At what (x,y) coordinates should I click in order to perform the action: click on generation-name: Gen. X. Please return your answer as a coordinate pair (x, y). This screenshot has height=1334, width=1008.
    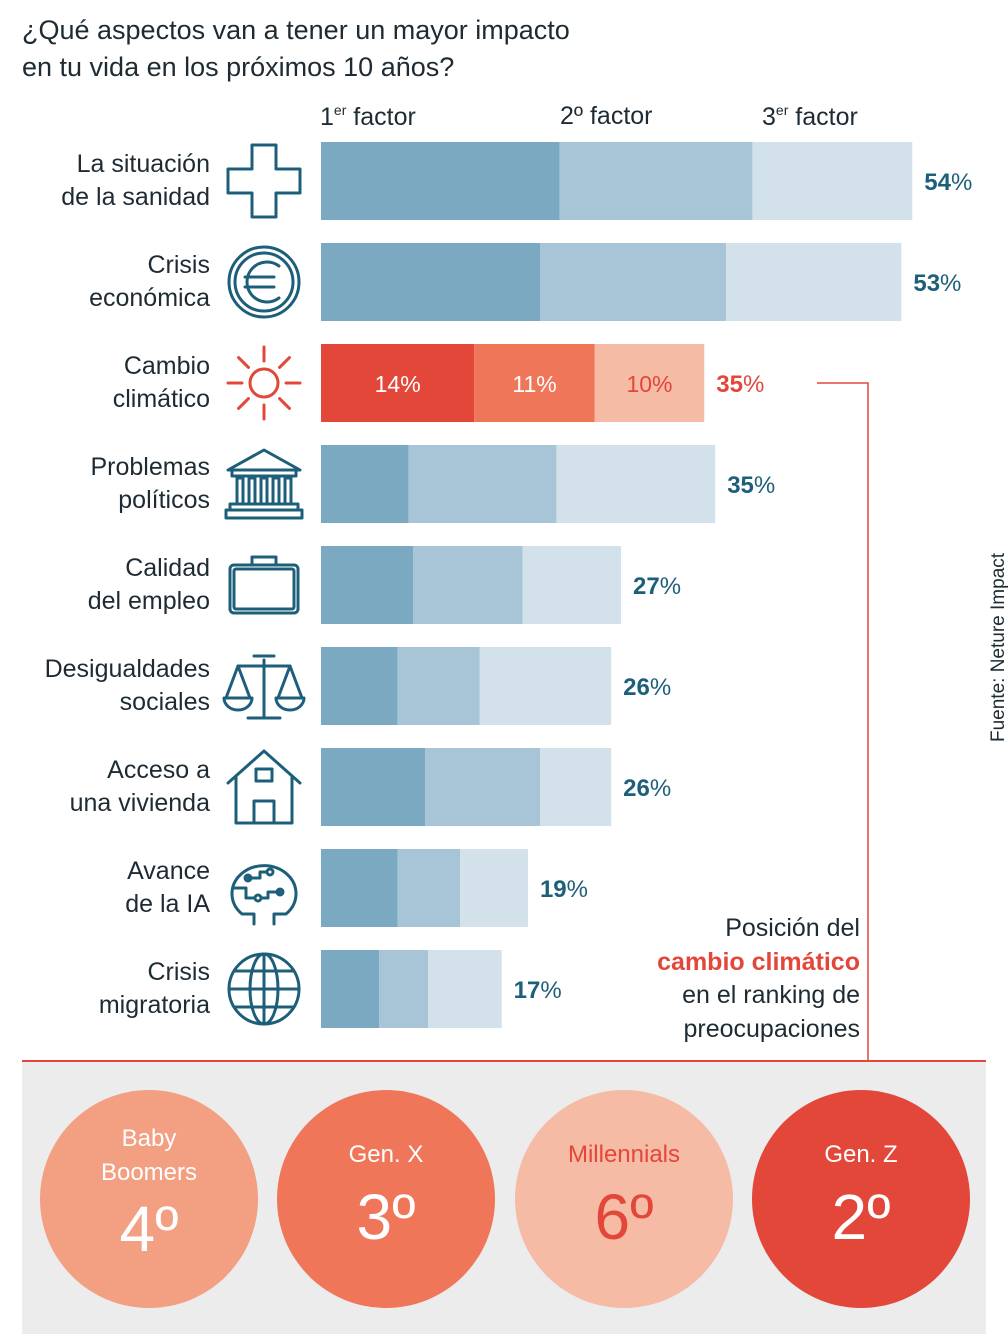
    Looking at the image, I should click on (386, 1154).